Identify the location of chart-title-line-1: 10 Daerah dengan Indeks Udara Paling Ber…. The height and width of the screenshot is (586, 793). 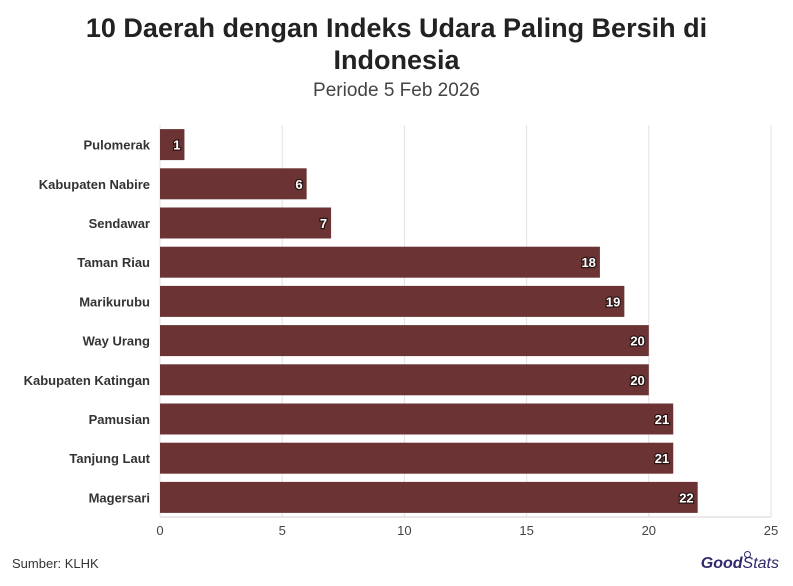
(396, 28).